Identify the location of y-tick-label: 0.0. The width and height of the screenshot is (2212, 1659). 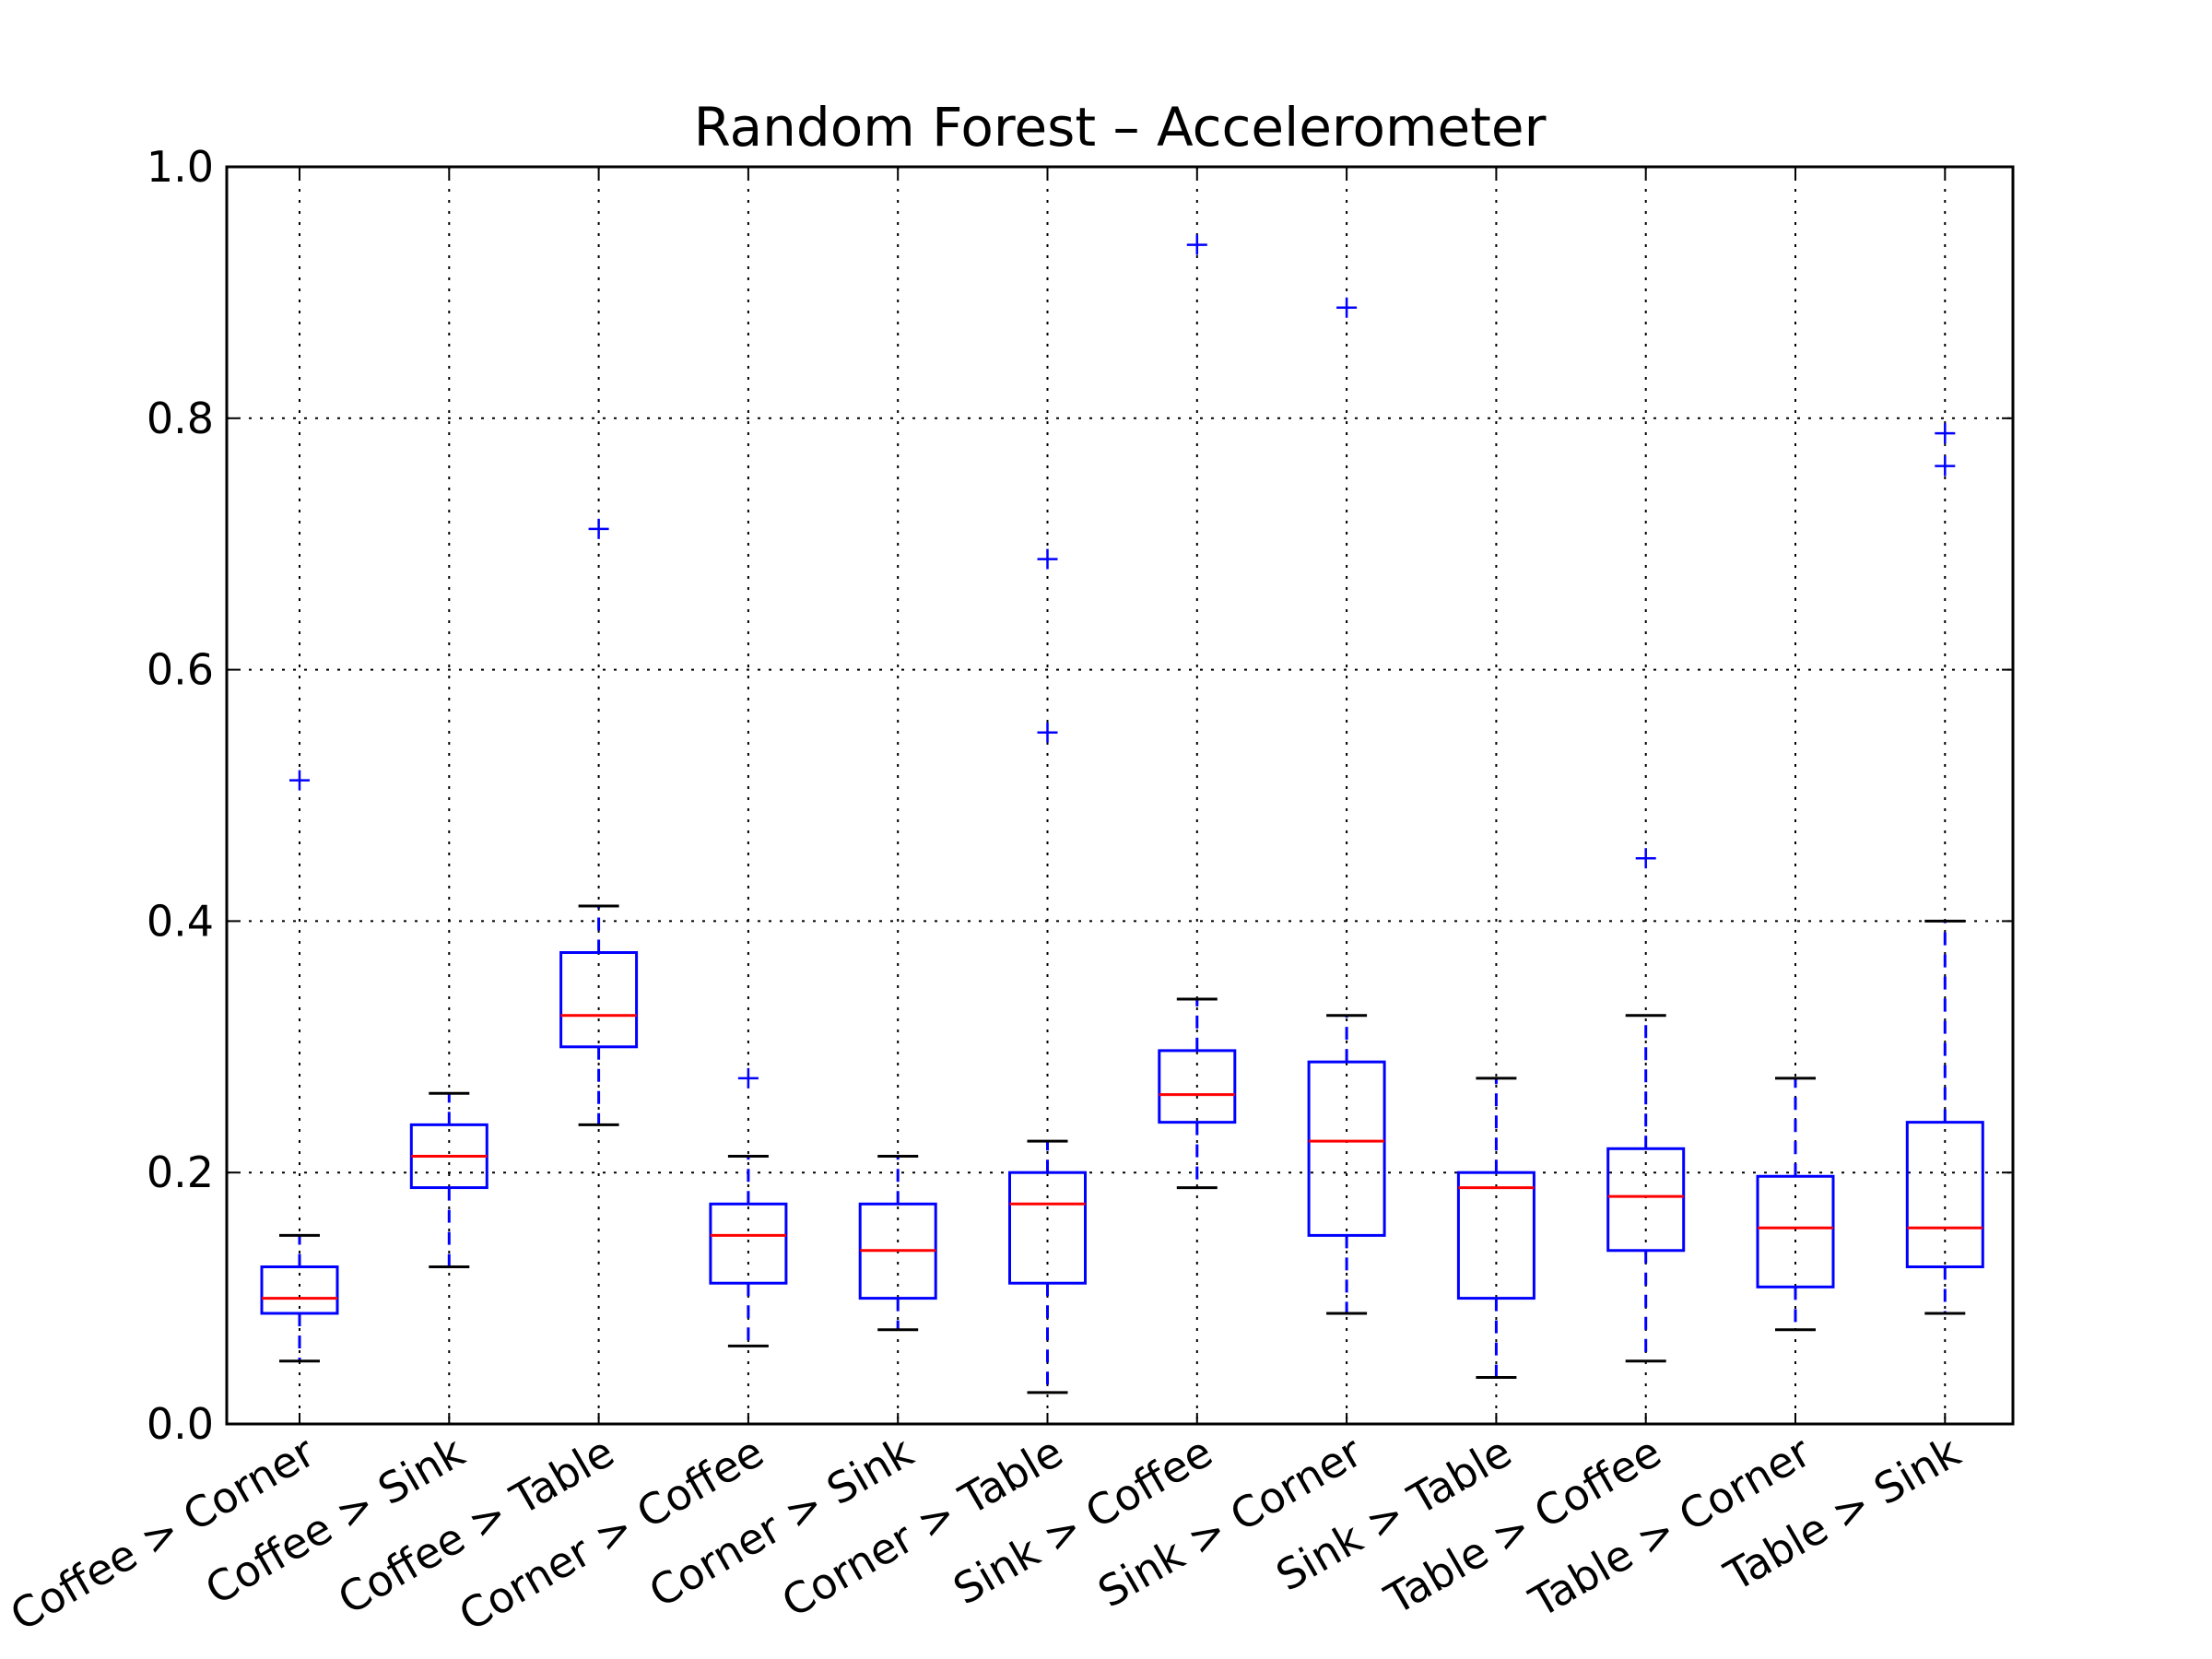
(180, 1424).